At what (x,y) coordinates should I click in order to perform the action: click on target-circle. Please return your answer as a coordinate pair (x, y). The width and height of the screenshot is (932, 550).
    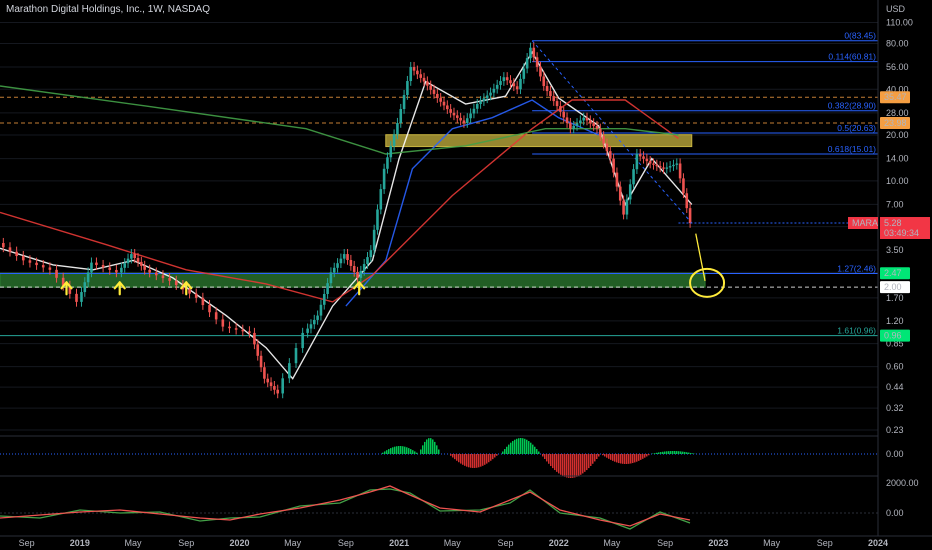
    Looking at the image, I should click on (707, 282).